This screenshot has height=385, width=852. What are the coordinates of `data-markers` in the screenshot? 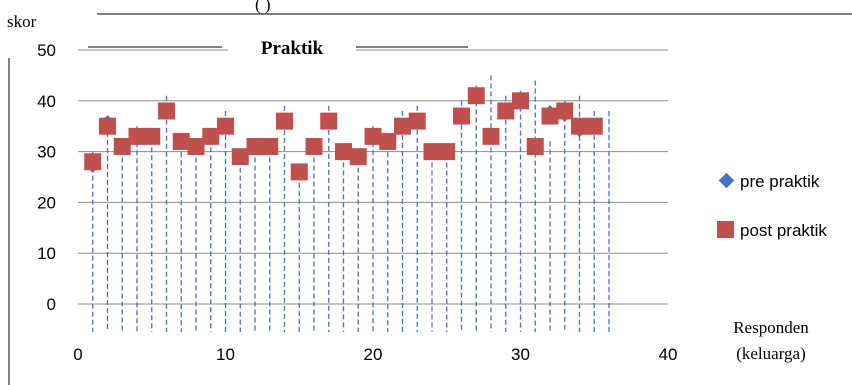 It's located at (343, 134).